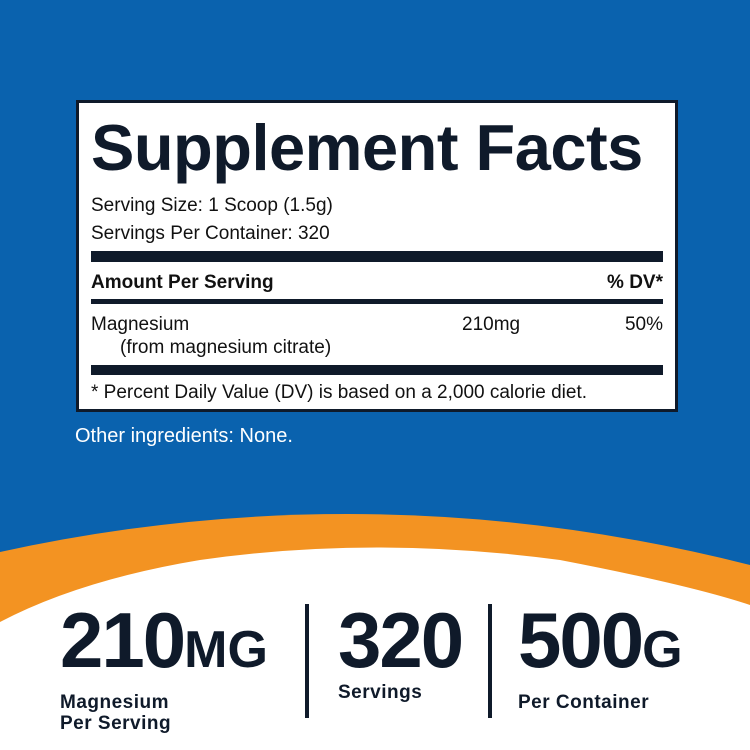 The height and width of the screenshot is (750, 750). Describe the element at coordinates (584, 702) in the screenshot. I see `stat-label: Per Container` at that location.